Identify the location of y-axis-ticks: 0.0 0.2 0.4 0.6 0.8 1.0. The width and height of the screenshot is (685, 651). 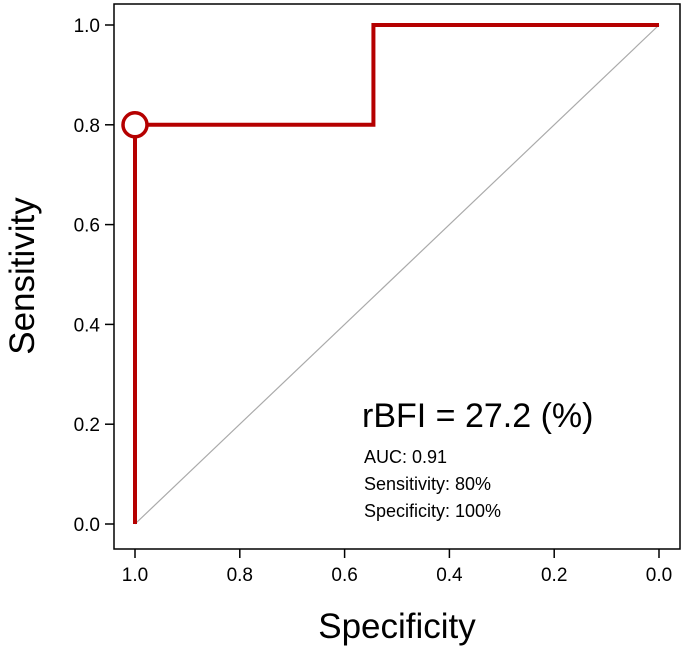
(94, 276).